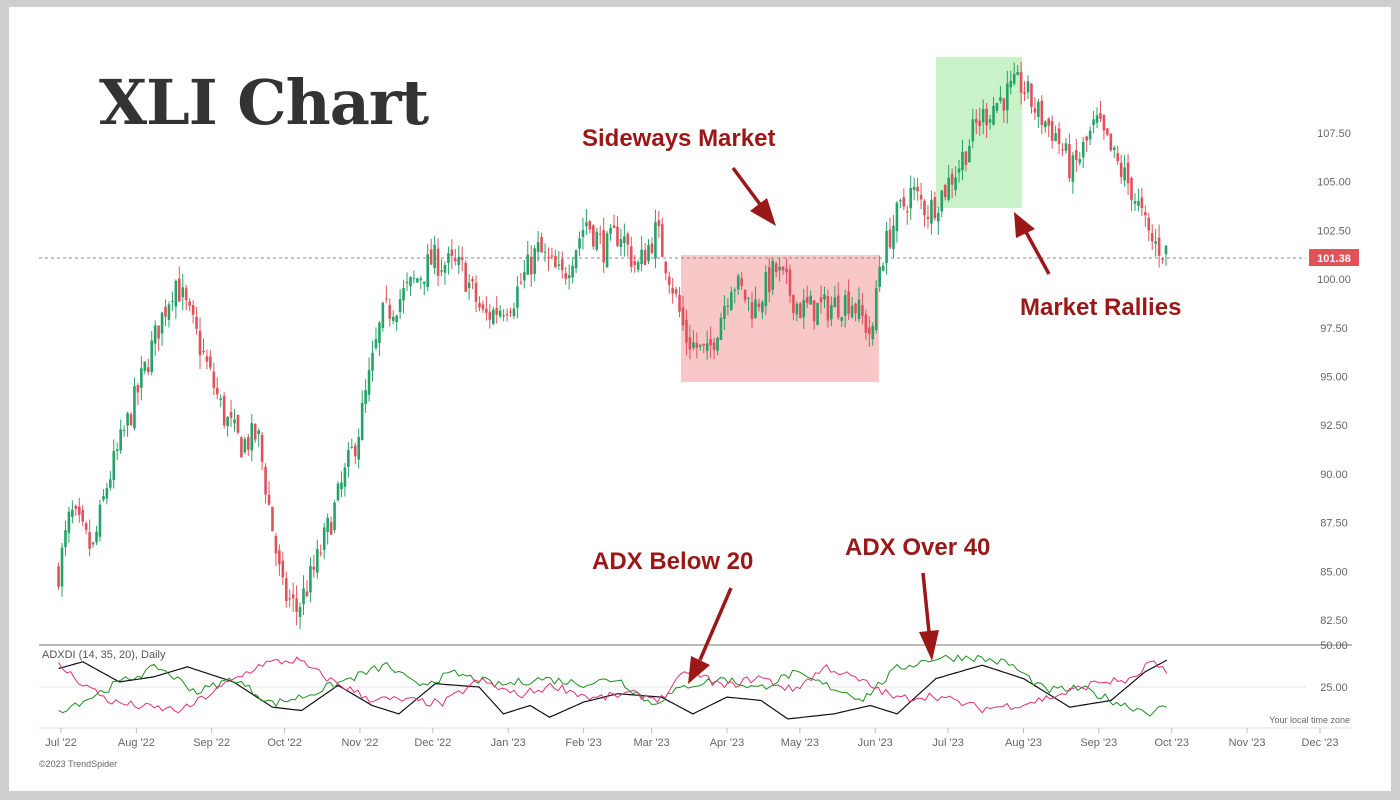  Describe the element at coordinates (60, 743) in the screenshot. I see `time-tick-label: Jul '22` at that location.